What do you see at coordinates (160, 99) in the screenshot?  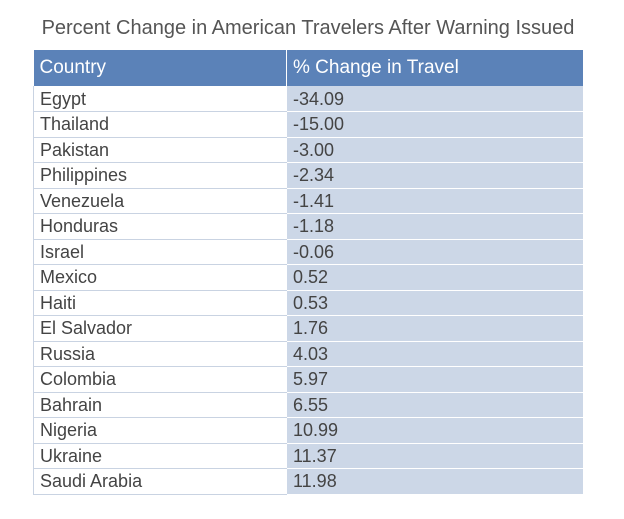 I see `country-cell: Egypt` at bounding box center [160, 99].